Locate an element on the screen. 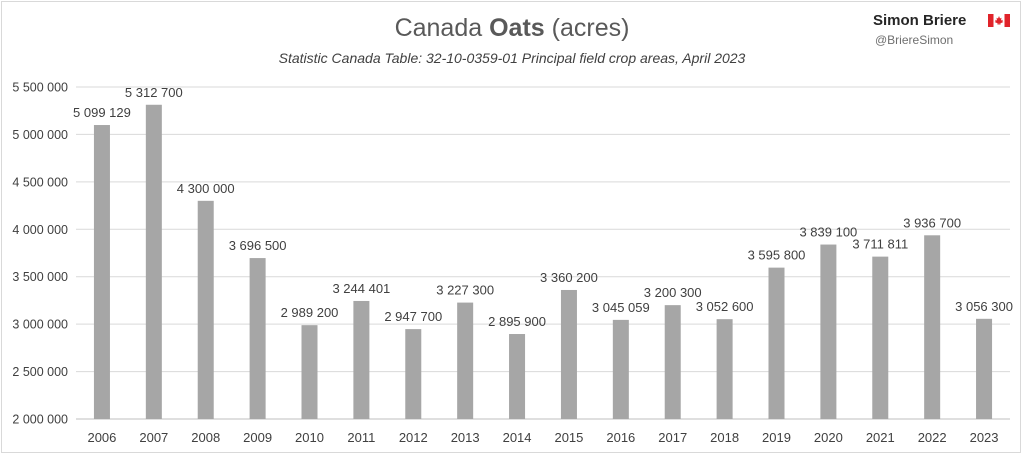 Image resolution: width=1024 pixels, height=456 pixels. data-label-2021: 3 711 811 is located at coordinates (880, 244).